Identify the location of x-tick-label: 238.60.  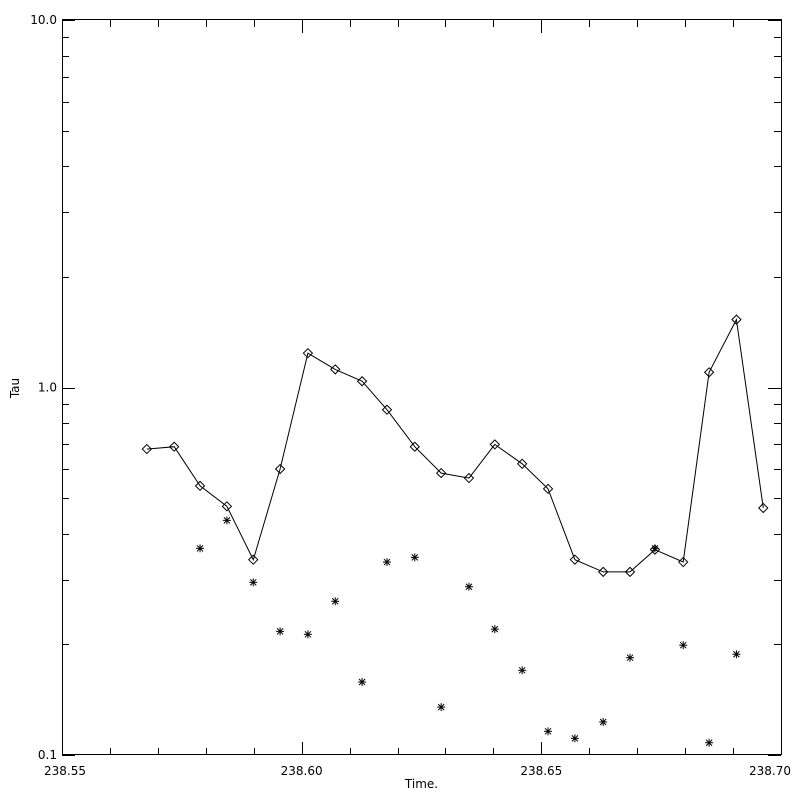
(302, 771).